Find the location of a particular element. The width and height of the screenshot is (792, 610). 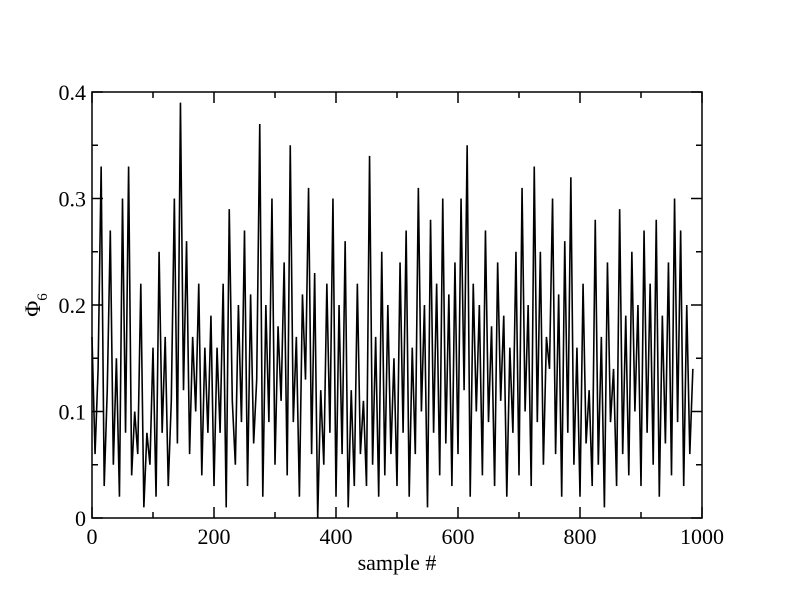

x-tick-label: 800 is located at coordinates (580, 536).